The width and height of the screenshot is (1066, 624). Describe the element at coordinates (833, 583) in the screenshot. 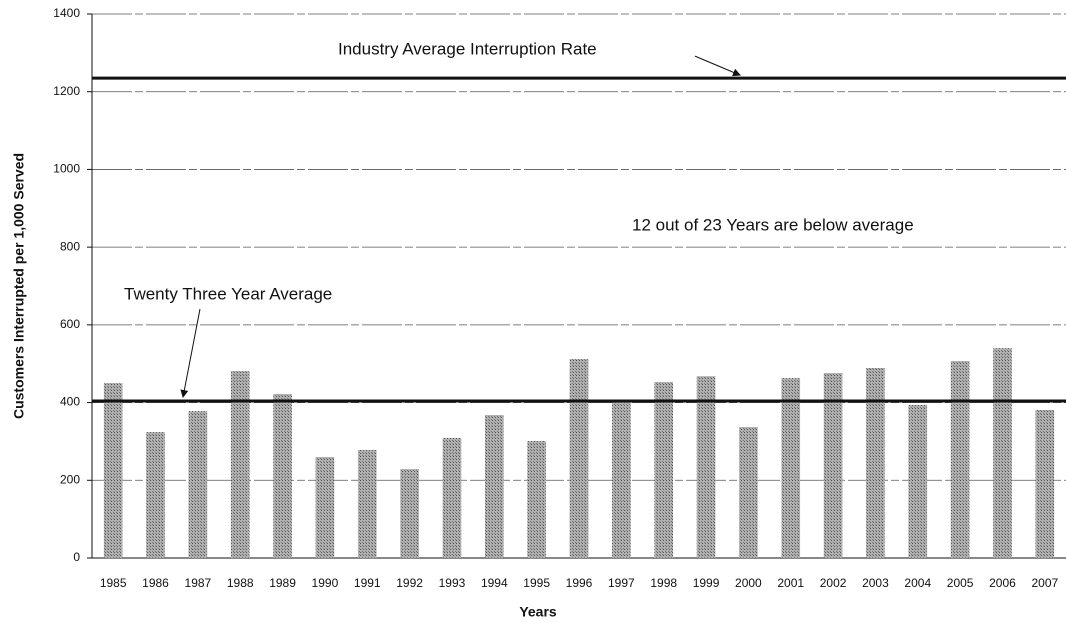

I see `x-tick-label: 2002` at that location.